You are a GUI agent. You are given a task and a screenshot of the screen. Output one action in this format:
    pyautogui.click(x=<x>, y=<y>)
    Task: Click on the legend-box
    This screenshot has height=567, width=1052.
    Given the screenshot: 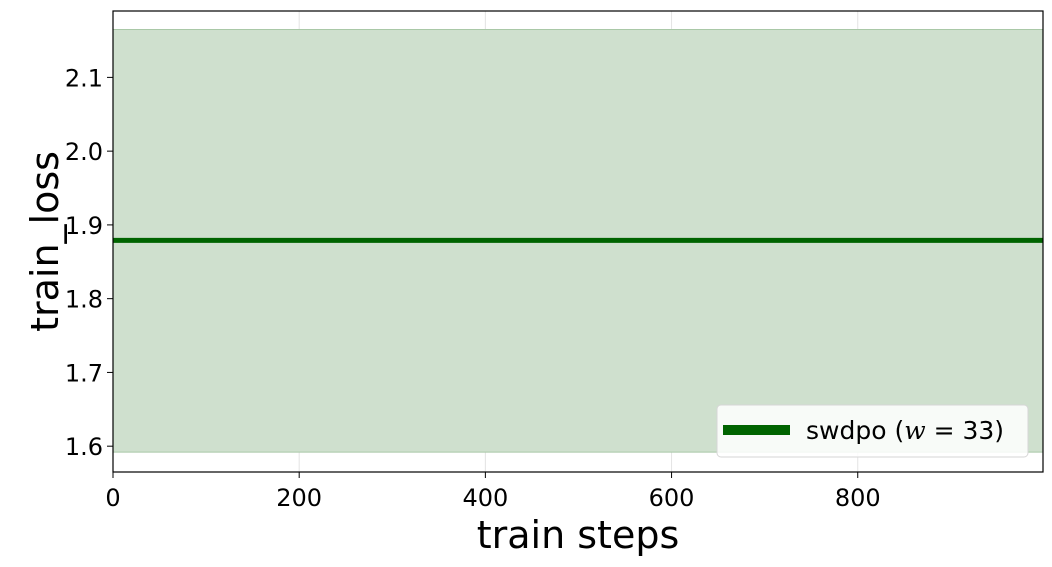 What is the action you would take?
    pyautogui.click(x=872, y=431)
    